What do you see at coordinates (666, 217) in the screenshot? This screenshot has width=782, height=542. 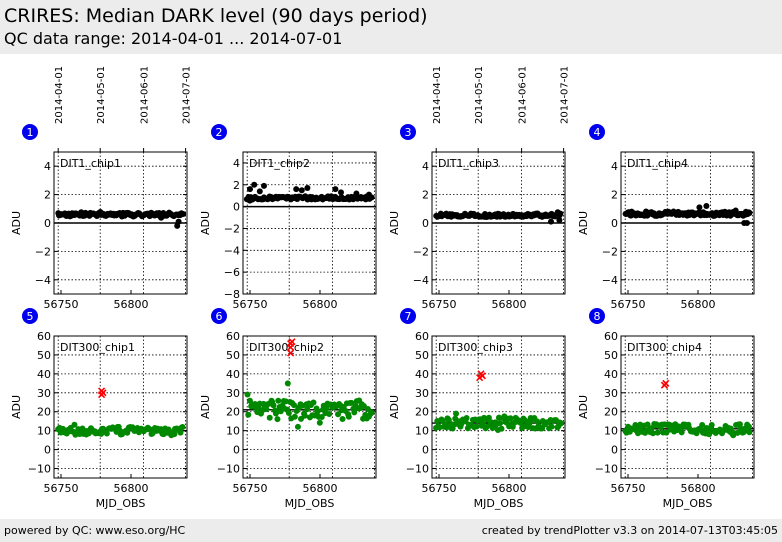 I see `chart-panel-4: −4 −2 0 2 4 56750 56800 ADU DIT1_chip4 4` at bounding box center [666, 217].